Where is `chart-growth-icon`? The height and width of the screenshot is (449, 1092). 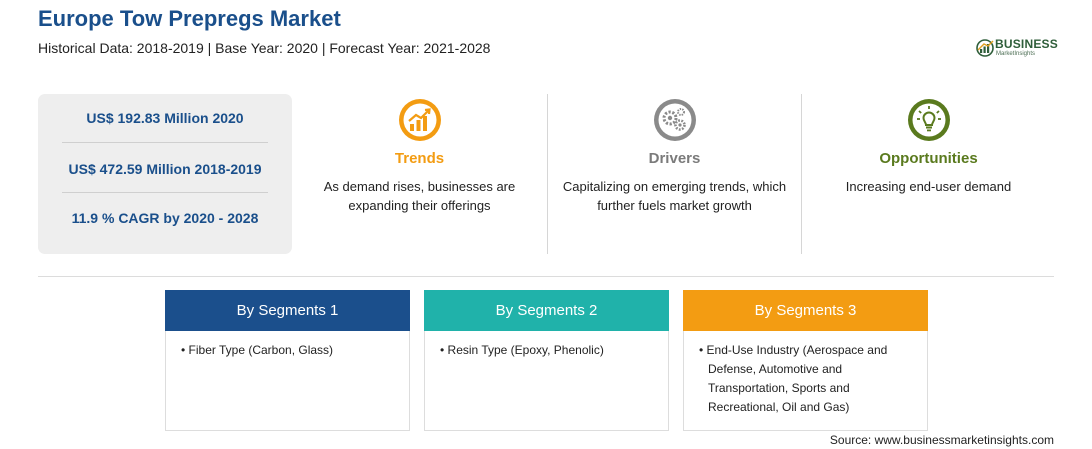
chart-growth-icon is located at coordinates (419, 120).